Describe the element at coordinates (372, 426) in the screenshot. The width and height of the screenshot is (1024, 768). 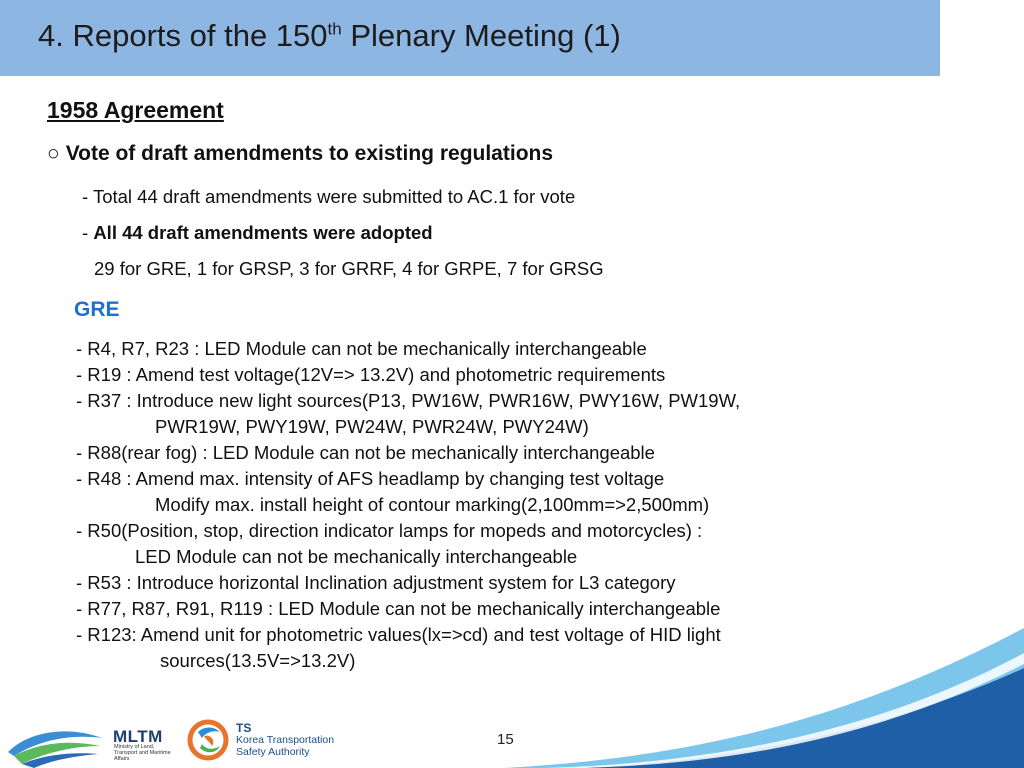
I see `gre-item-r37-cont: PWR19W, PWY19W, PW24W, PWR24W, PWY24W)` at that location.